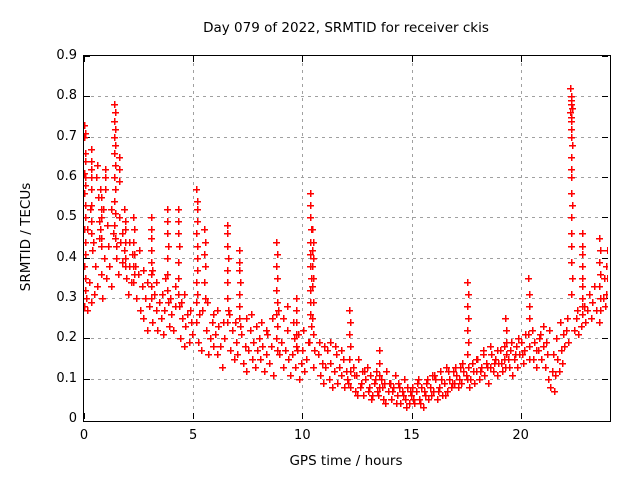 The width and height of the screenshot is (640, 480). I want to click on x-tick-label: 0, so click(84, 435).